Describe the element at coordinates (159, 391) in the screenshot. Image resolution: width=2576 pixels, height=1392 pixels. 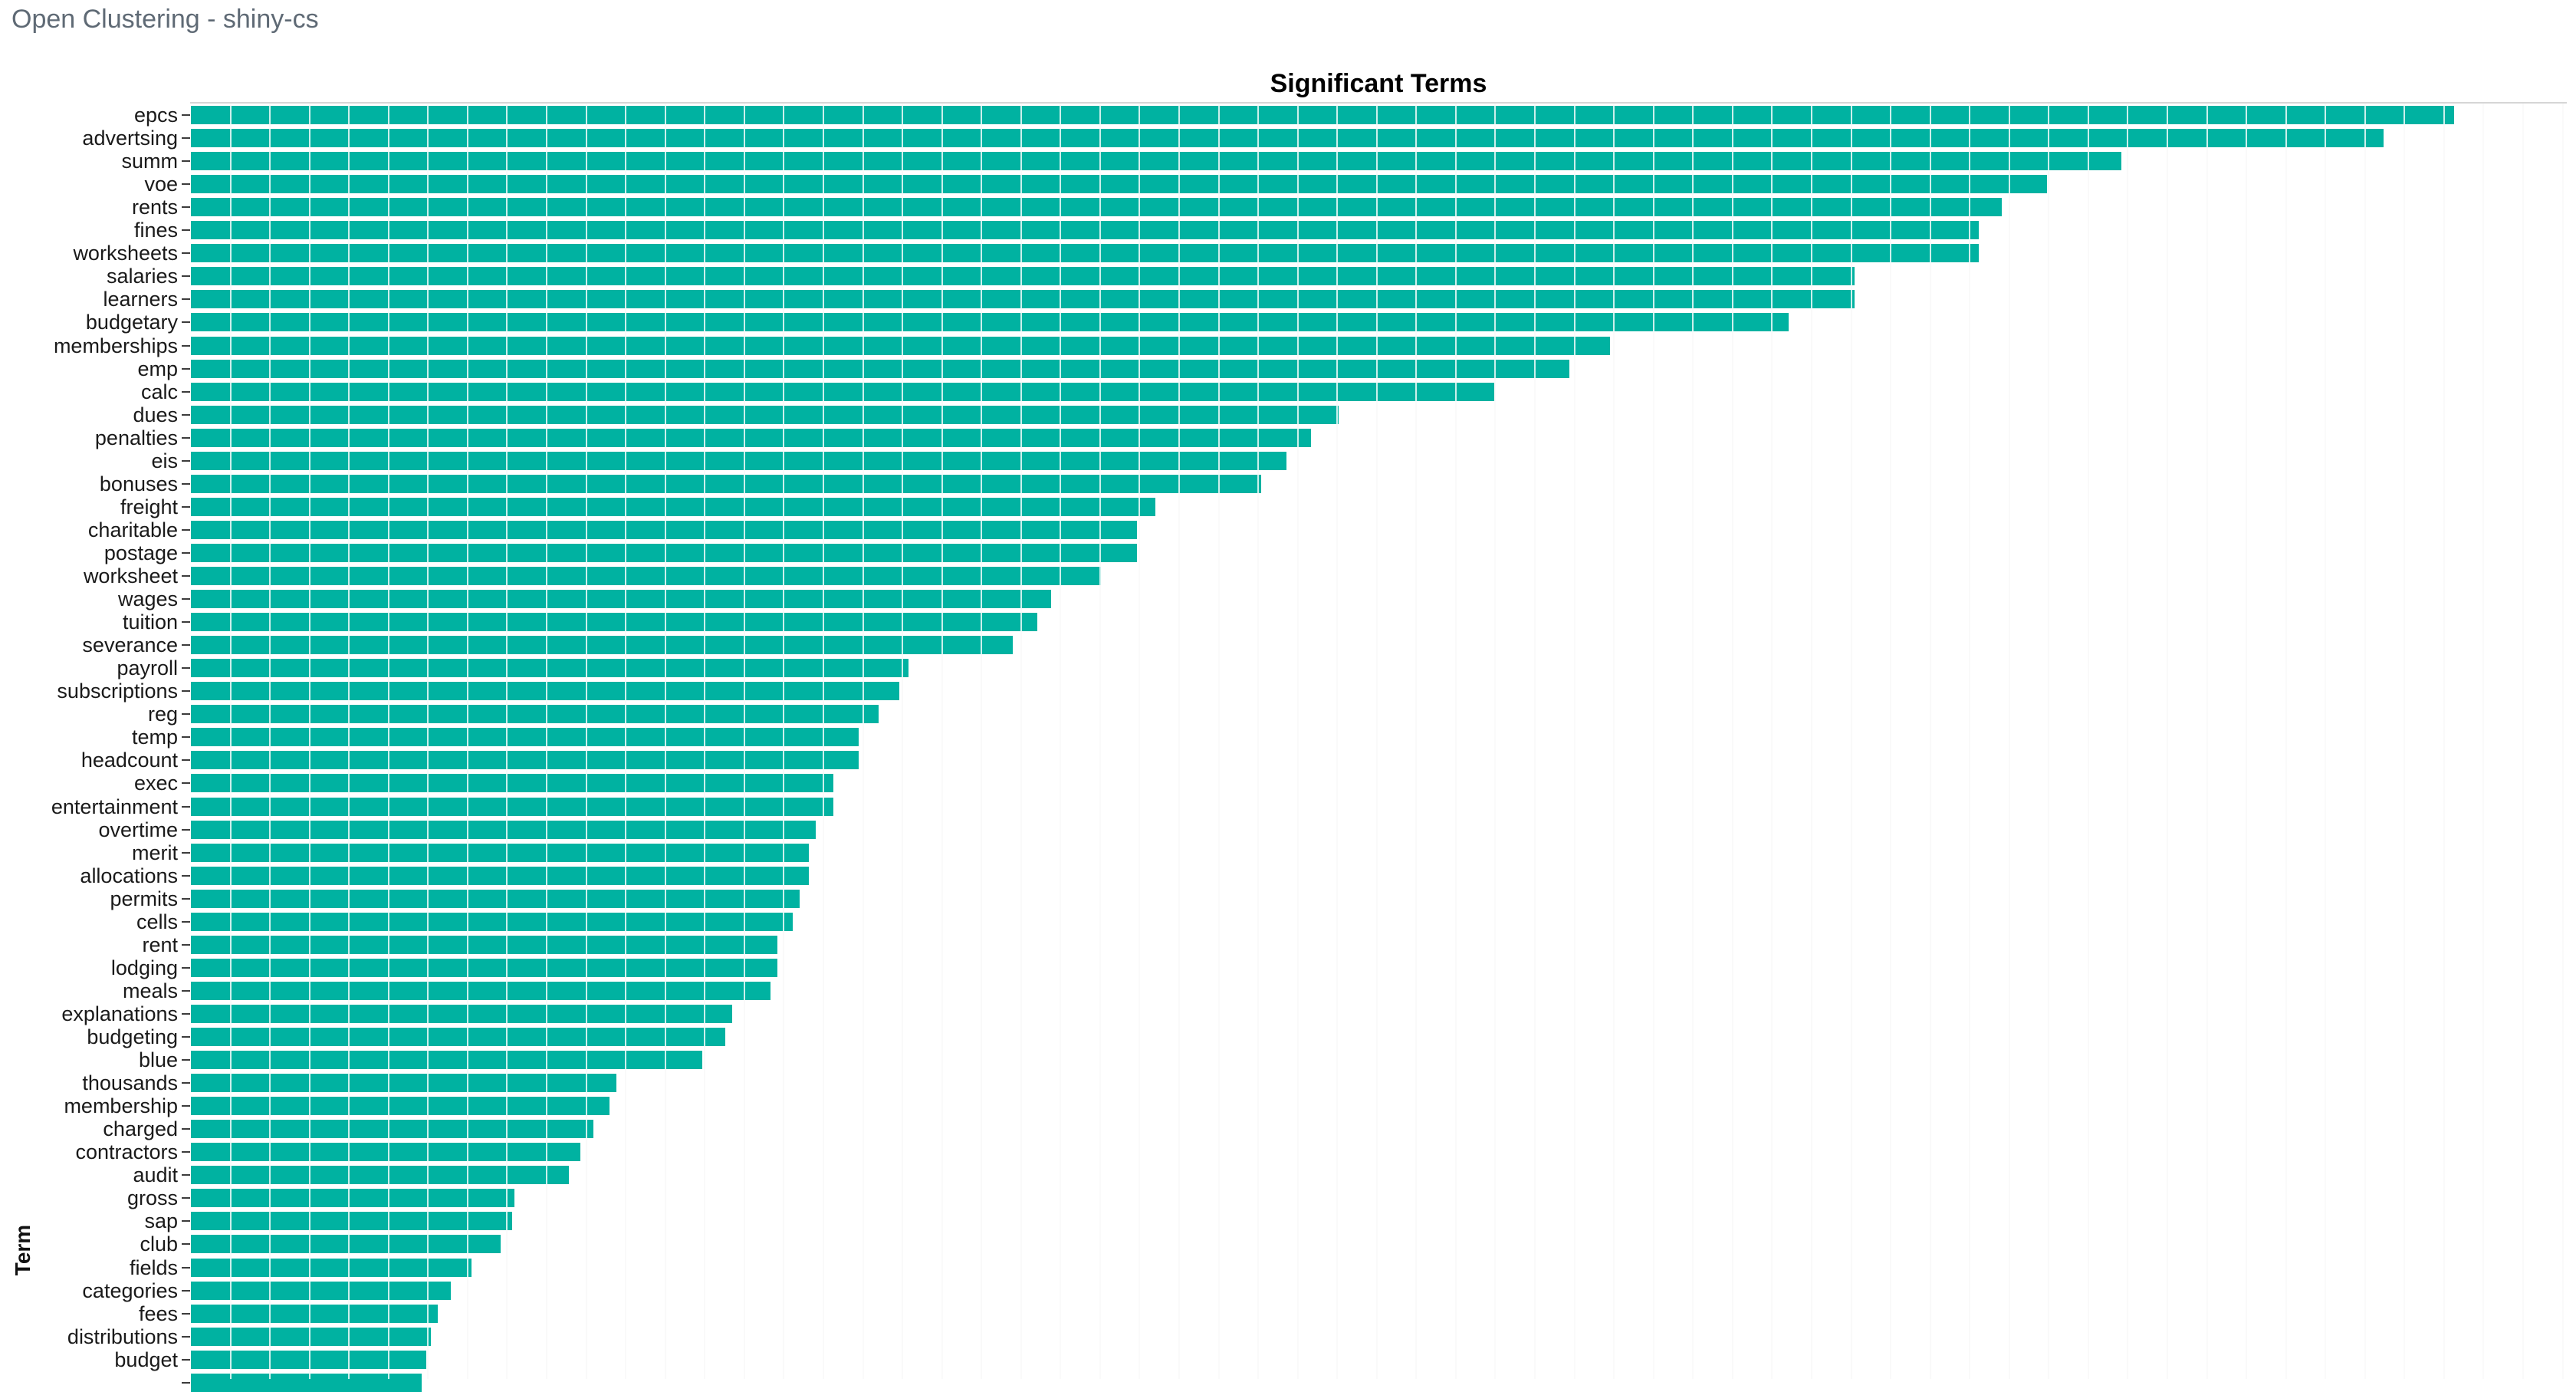
I see `term-label: calc` at that location.